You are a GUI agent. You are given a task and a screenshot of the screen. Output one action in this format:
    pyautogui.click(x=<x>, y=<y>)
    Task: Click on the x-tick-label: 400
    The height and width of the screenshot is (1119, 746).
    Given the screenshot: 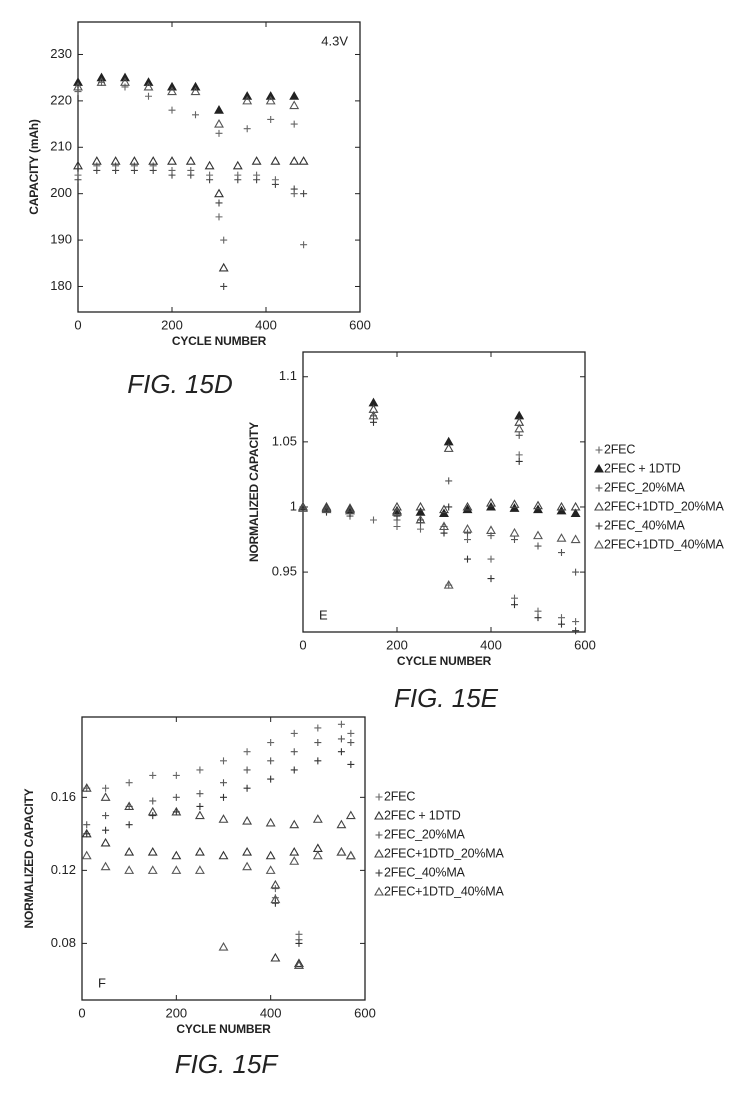 What is the action you would take?
    pyautogui.click(x=266, y=324)
    